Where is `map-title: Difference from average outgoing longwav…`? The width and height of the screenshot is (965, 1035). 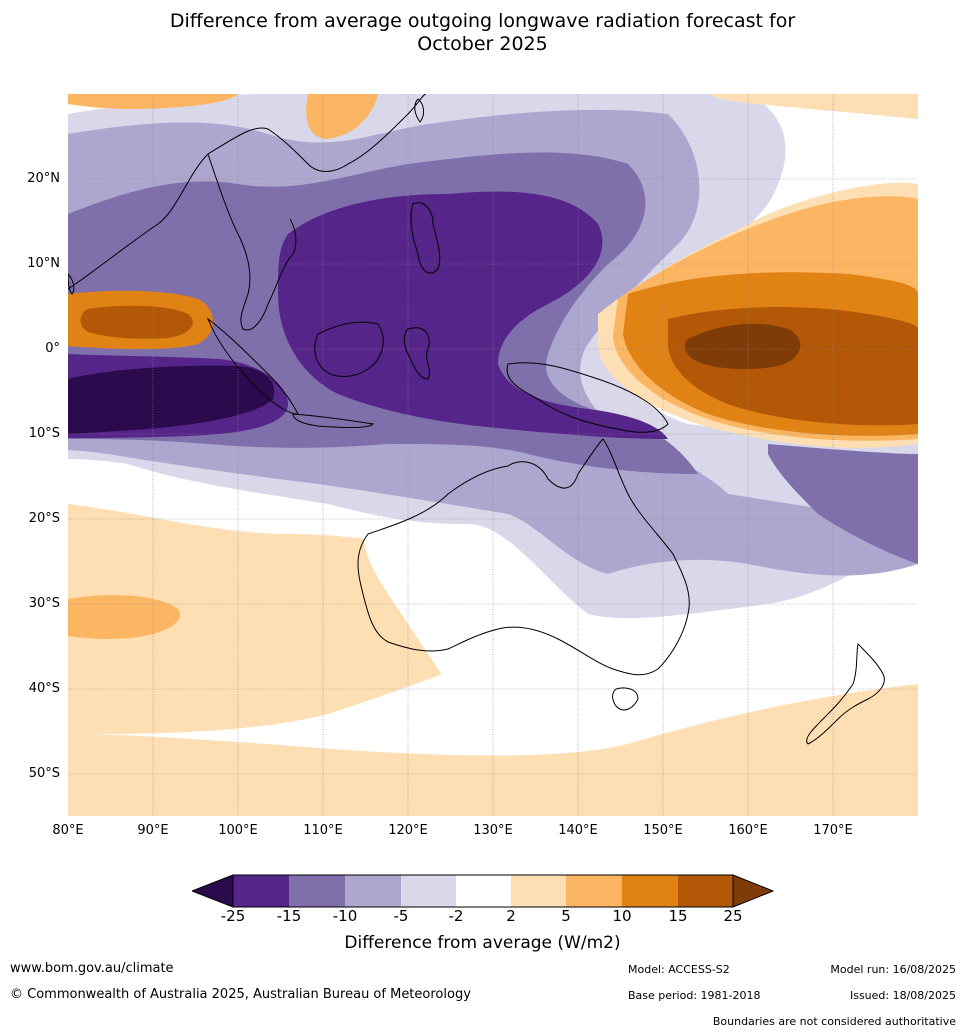
map-title: Difference from average outgoing longwav… is located at coordinates (482, 33).